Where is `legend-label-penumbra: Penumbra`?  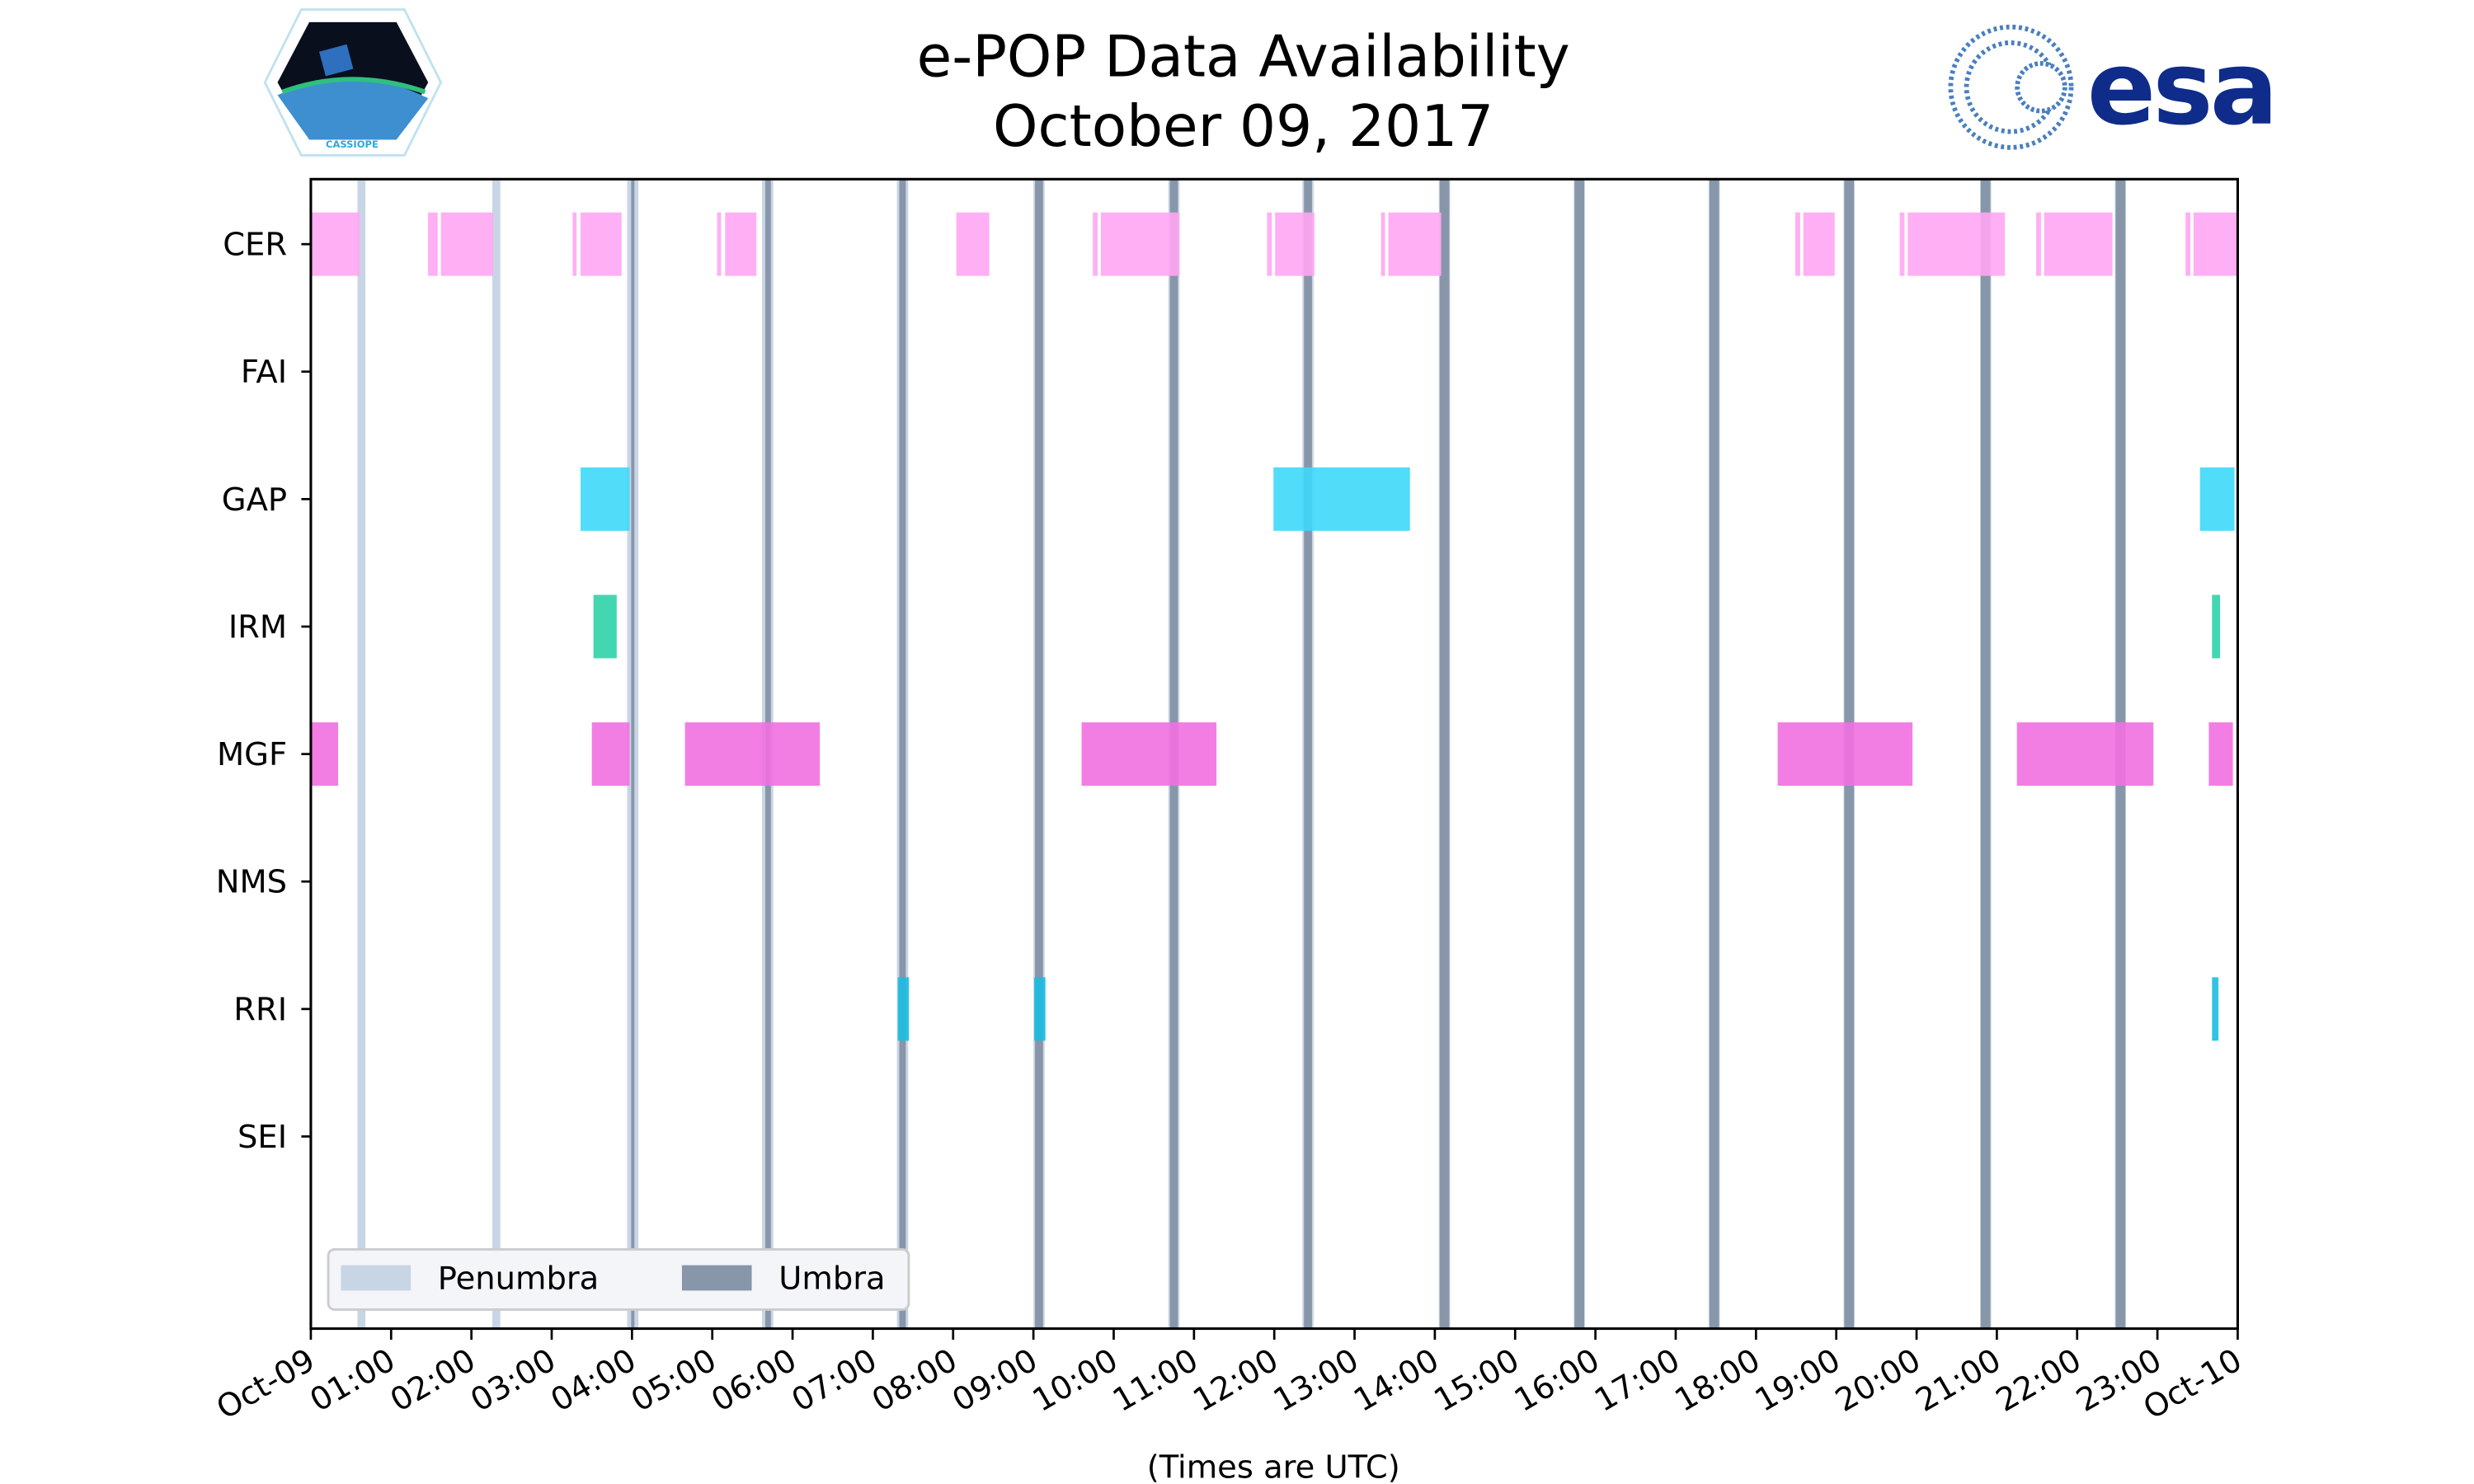 legend-label-penumbra: Penumbra is located at coordinates (518, 1278).